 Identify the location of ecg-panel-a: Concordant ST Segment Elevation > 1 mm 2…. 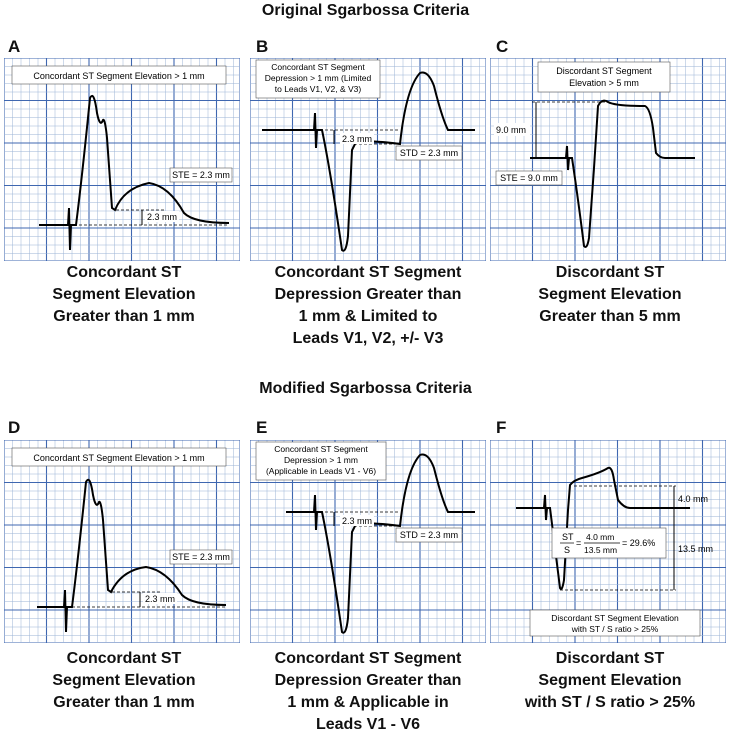
(122, 170).